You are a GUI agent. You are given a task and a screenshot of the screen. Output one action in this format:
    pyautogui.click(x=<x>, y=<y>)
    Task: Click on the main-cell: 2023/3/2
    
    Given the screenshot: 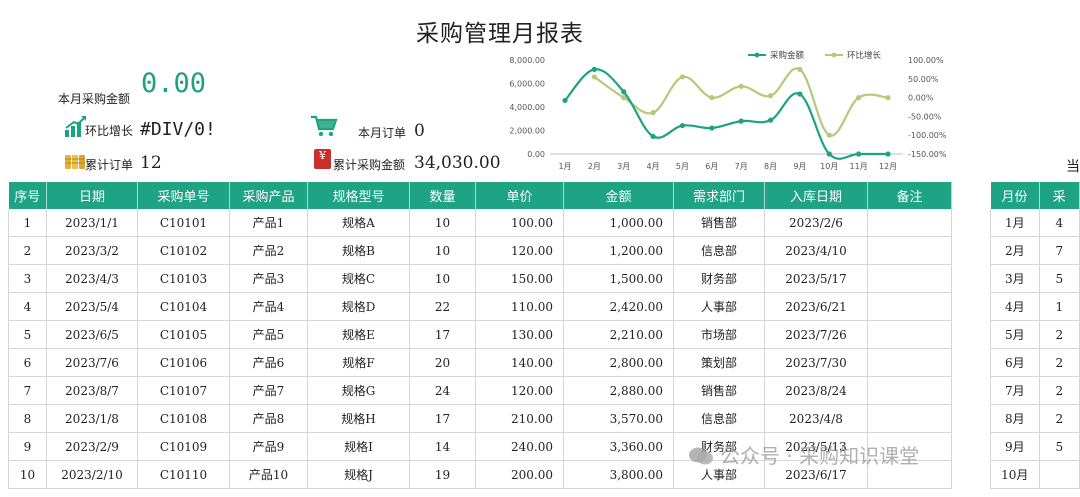 What is the action you would take?
    pyautogui.click(x=92, y=250)
    